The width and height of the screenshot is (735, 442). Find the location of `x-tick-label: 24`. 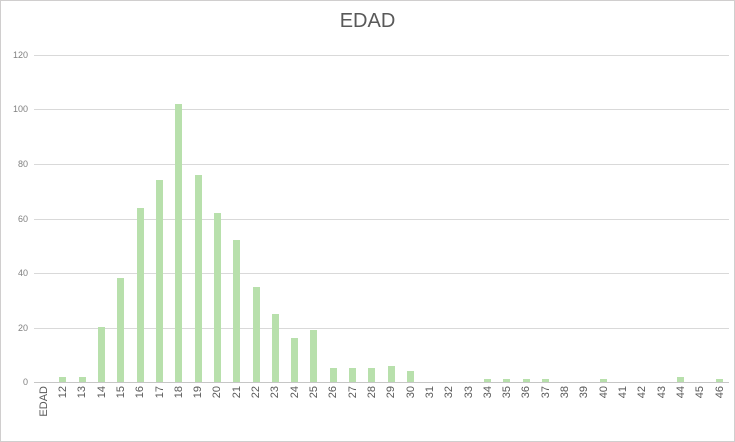

x-tick-label: 24 is located at coordinates (294, 392).